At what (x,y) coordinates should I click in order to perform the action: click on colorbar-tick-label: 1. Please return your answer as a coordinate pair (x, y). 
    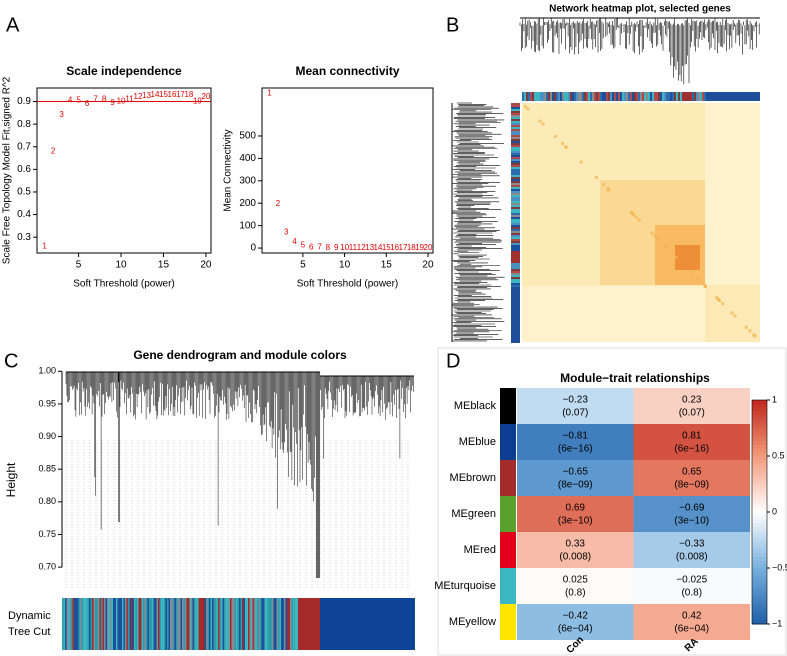
    Looking at the image, I should click on (774, 399).